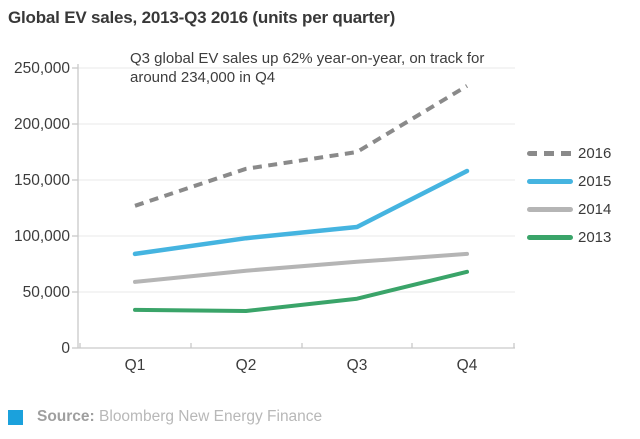 The image size is (640, 439). Describe the element at coordinates (42, 180) in the screenshot. I see `y-axis-label: 150,000` at that location.